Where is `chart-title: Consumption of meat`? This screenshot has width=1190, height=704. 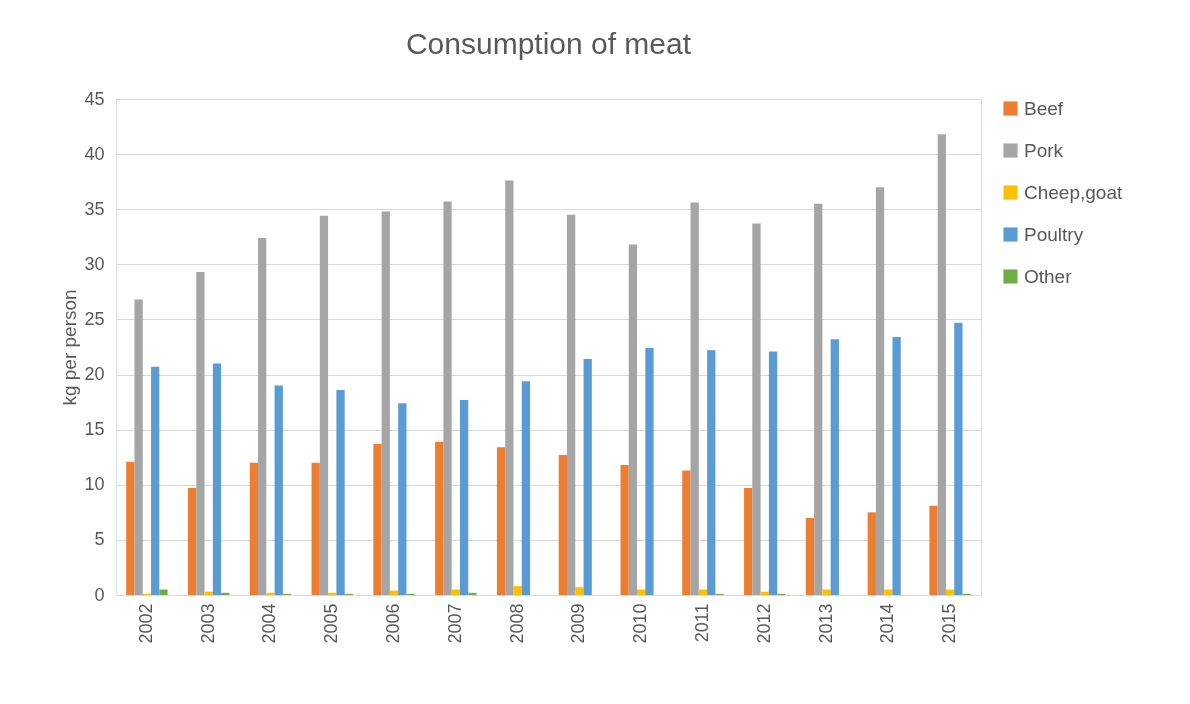
chart-title: Consumption of meat is located at coordinates (548, 43).